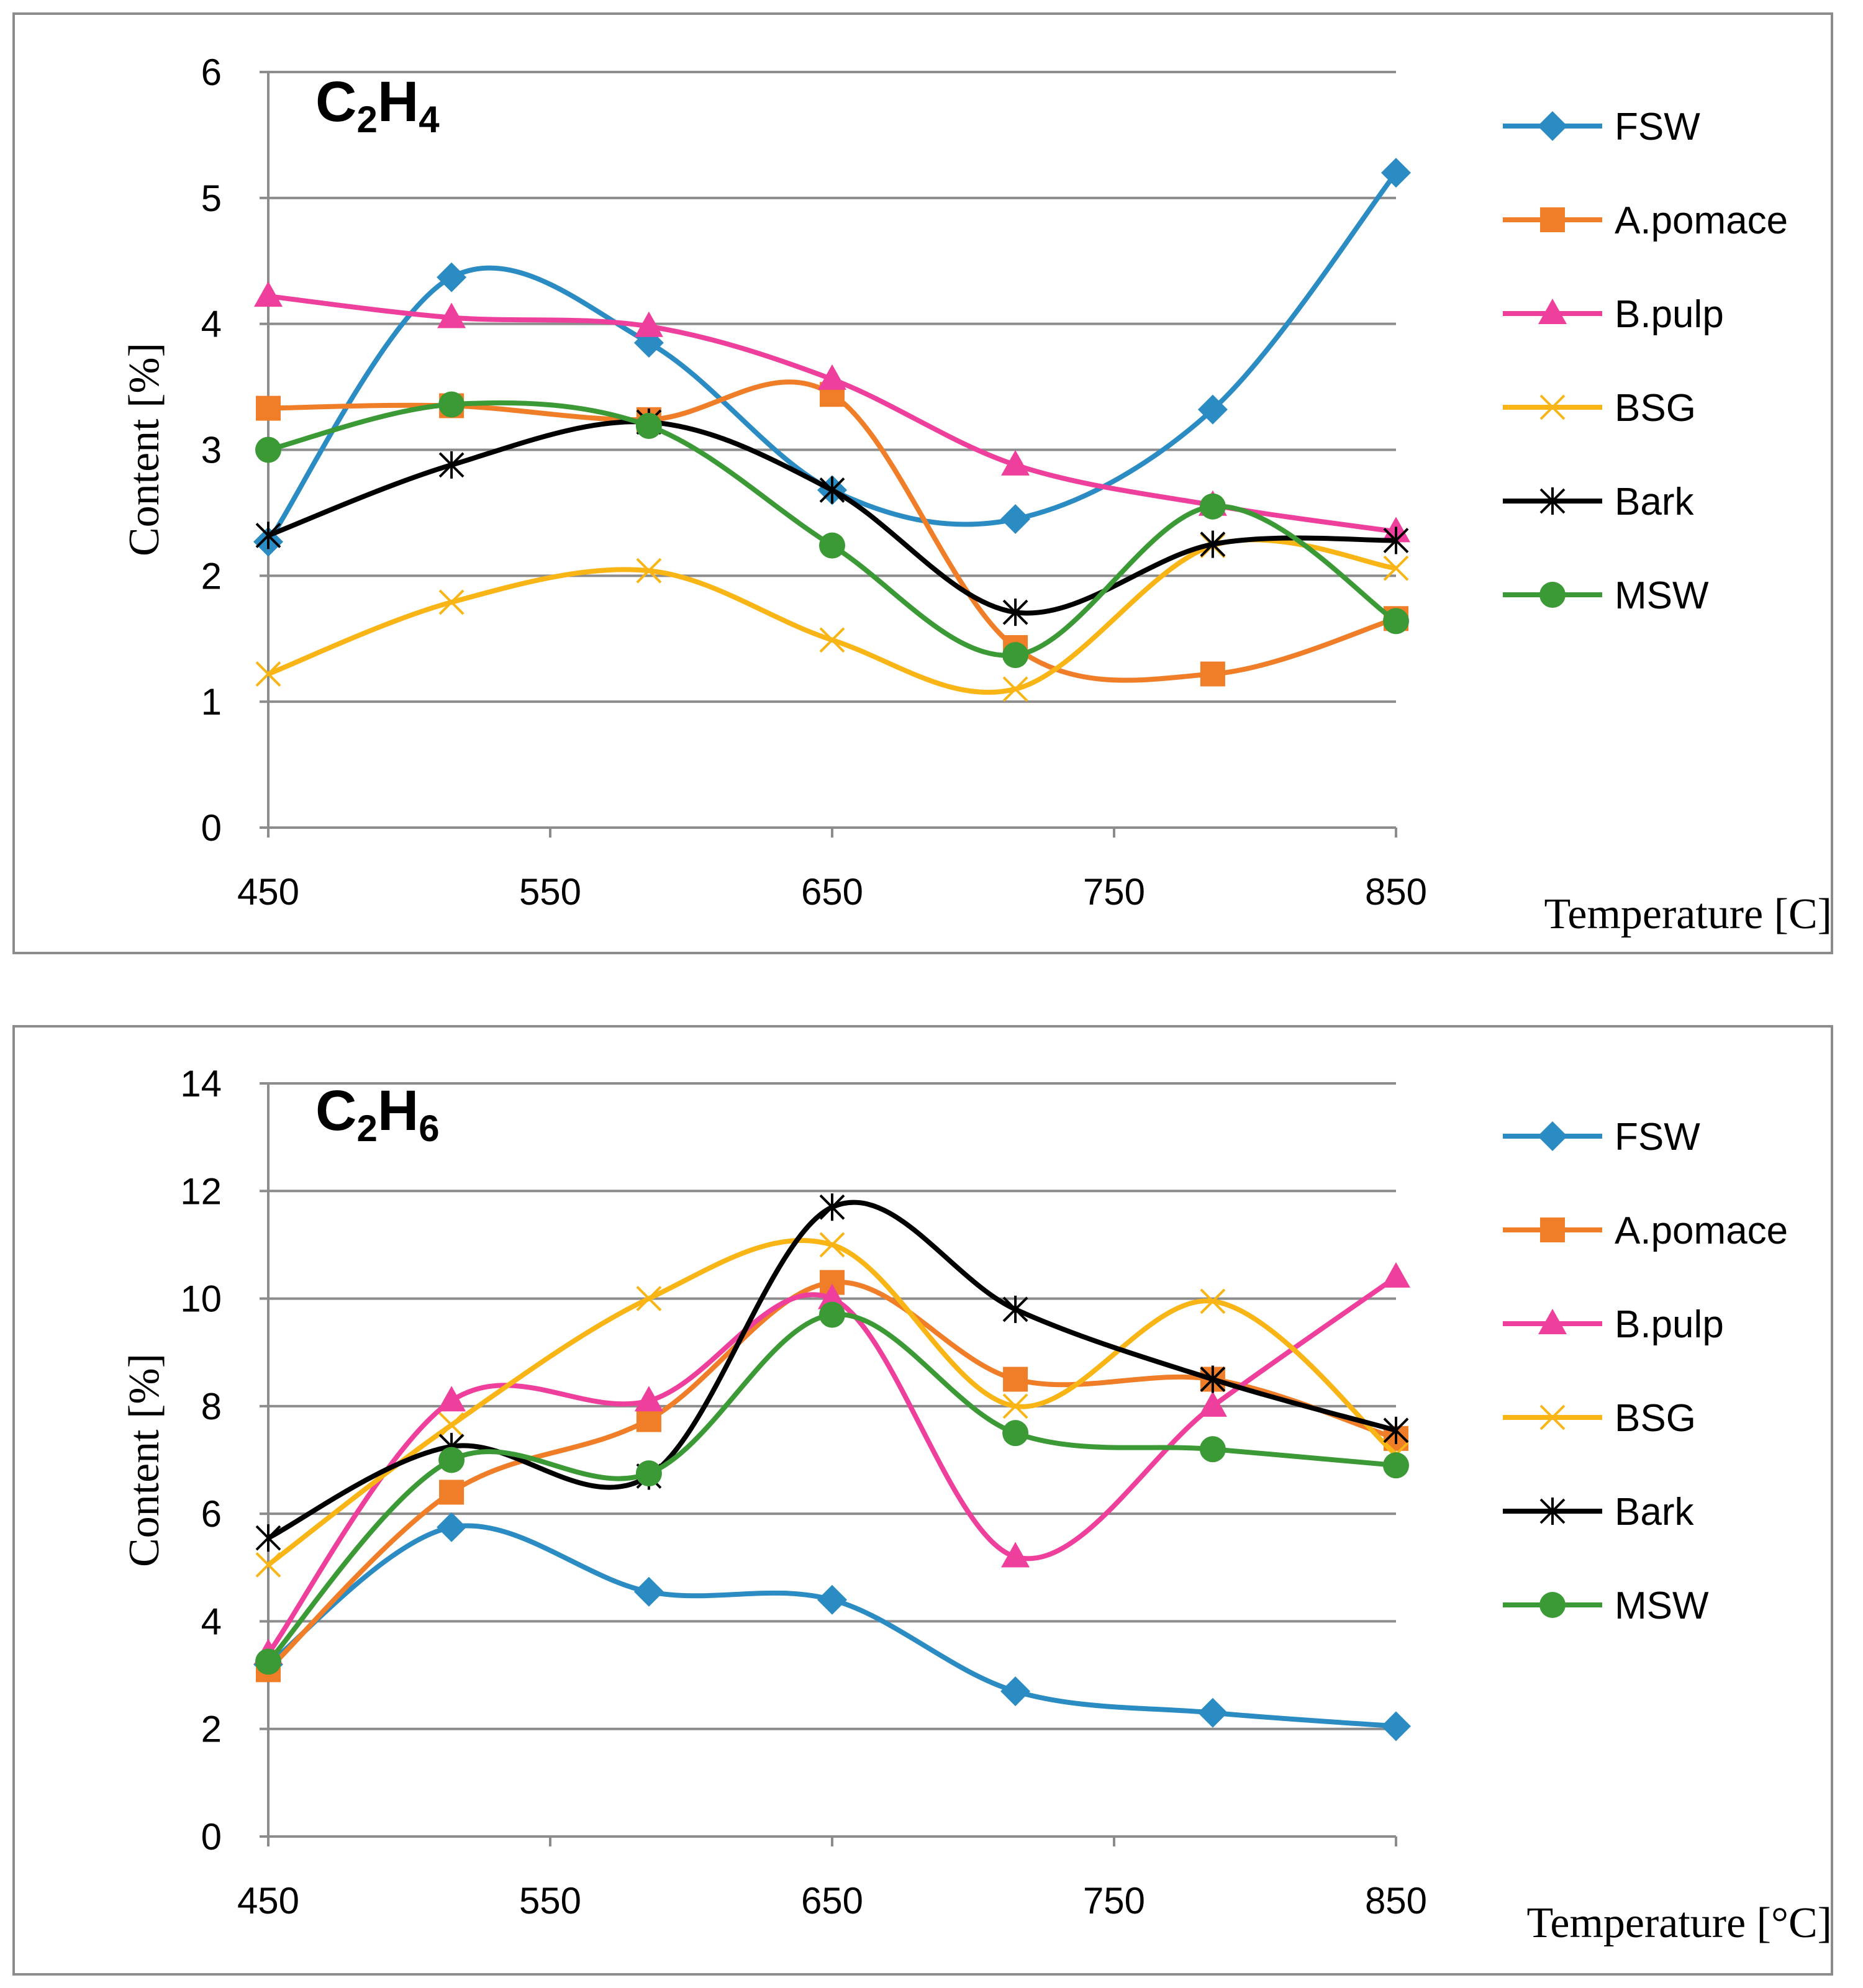 This screenshot has width=1863, height=1988. I want to click on y-tick-label: 2, so click(211, 576).